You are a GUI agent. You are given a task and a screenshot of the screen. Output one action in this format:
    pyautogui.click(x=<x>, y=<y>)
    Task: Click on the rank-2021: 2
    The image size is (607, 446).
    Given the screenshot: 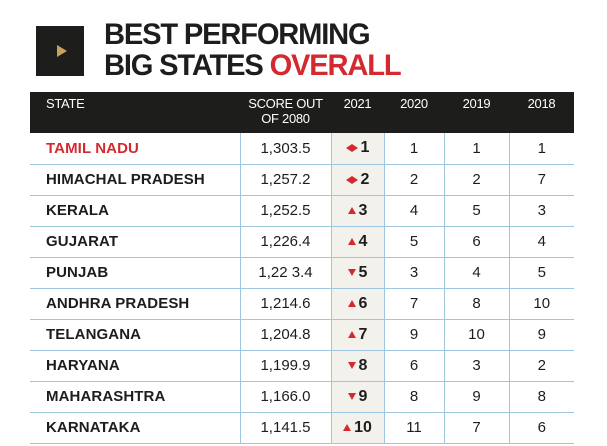 What is the action you would take?
    pyautogui.click(x=365, y=179)
    